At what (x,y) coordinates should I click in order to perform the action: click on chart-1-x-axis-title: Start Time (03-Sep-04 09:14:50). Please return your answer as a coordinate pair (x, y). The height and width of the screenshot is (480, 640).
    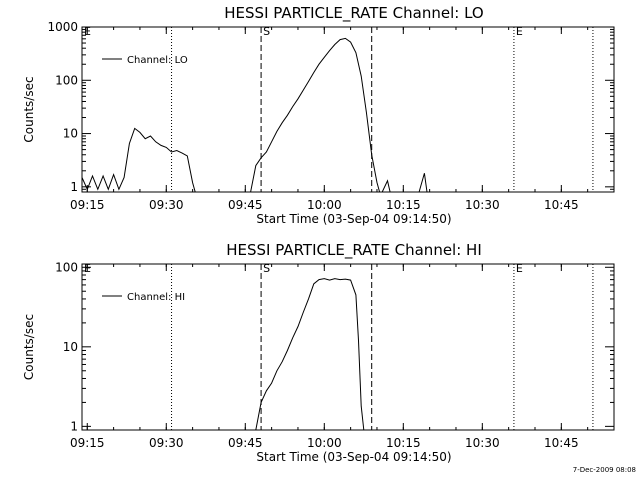
    Looking at the image, I should click on (353, 219).